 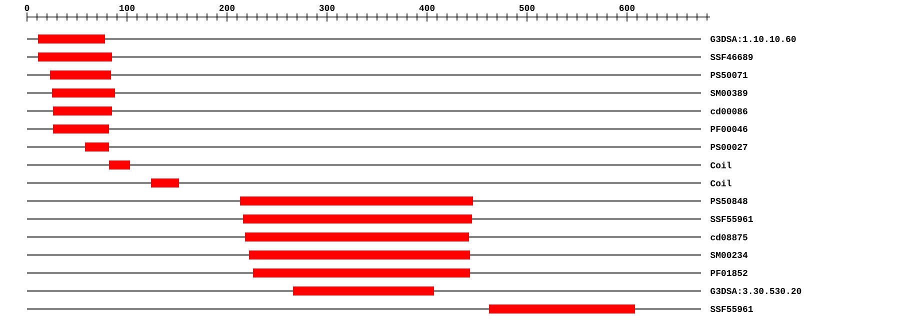 I want to click on y-tick-label: cd08875, so click(x=729, y=237).